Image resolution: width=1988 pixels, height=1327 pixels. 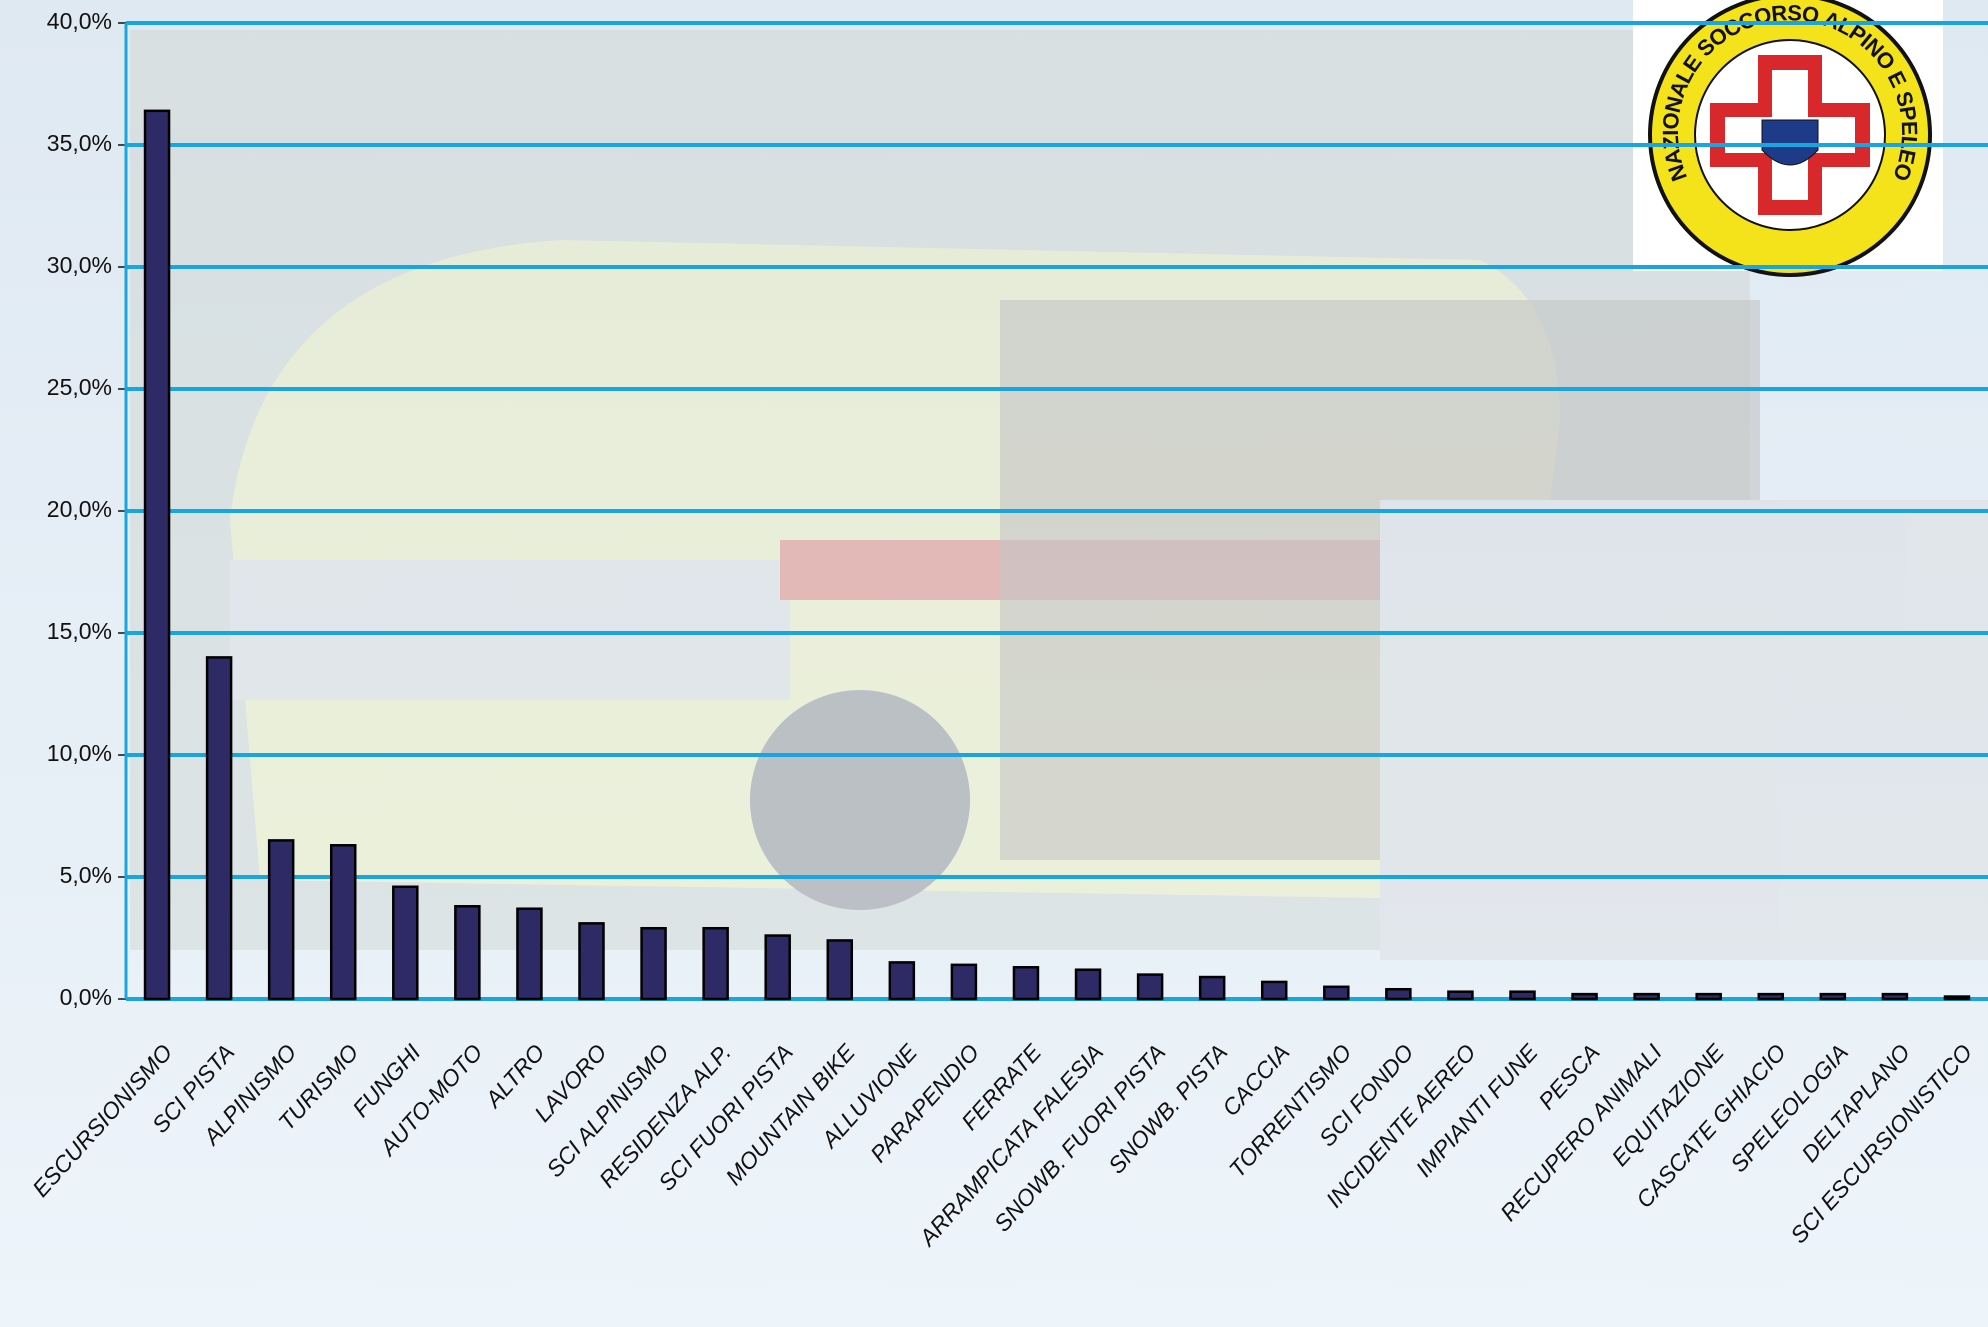 I want to click on y-tick-label: 15,0%, so click(x=79, y=631).